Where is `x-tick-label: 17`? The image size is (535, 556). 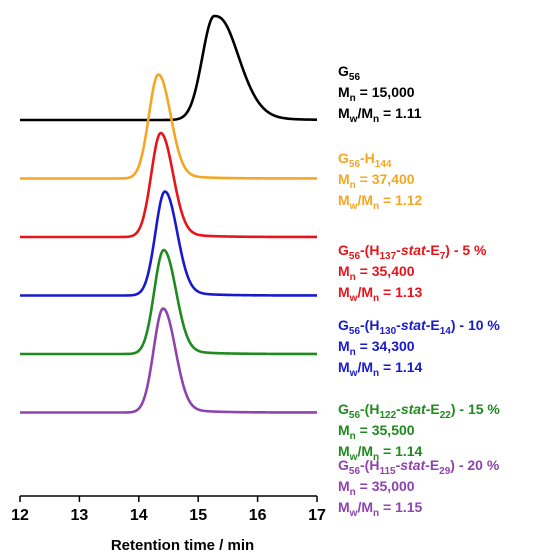 x-tick-label: 17 is located at coordinates (317, 515).